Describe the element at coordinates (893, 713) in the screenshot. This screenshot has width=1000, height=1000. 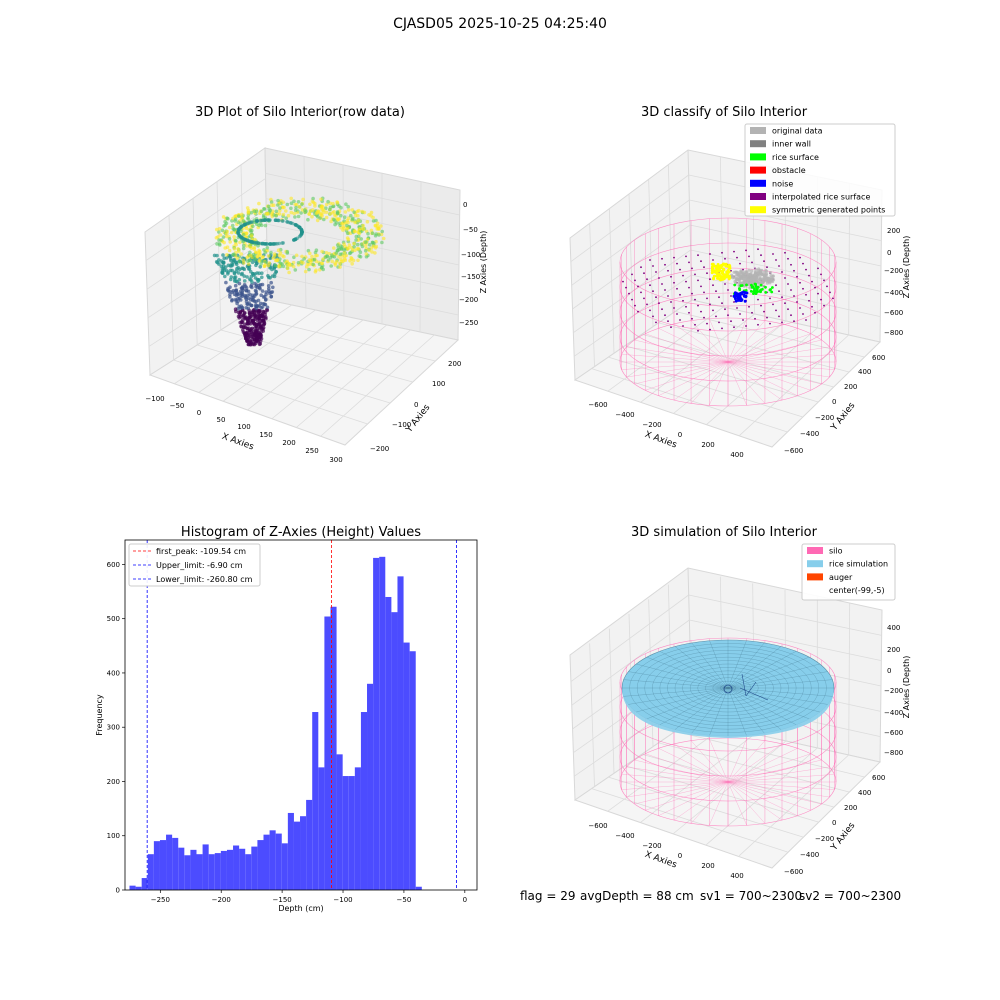
I see `simulation-z-tick: −400` at that location.